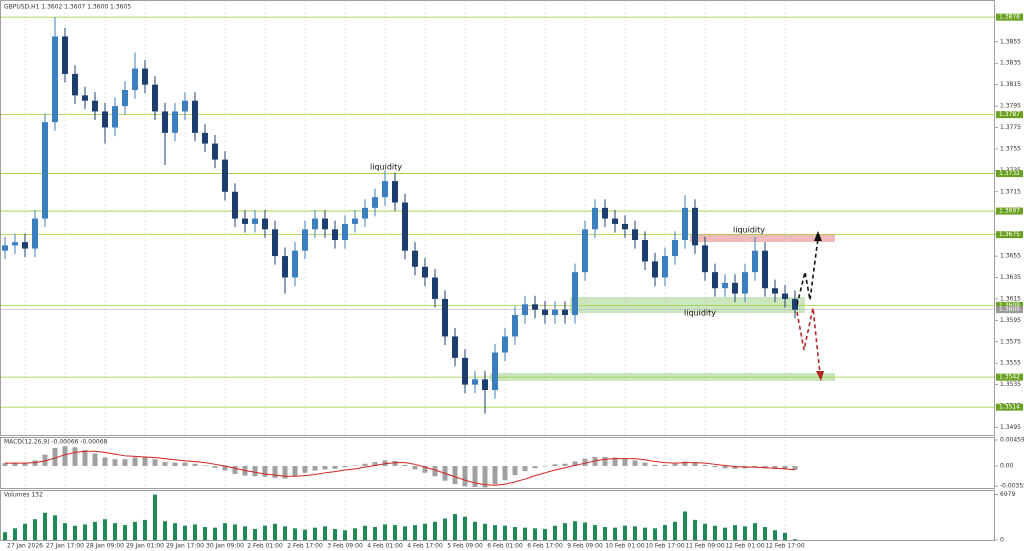 This screenshot has width=1024, height=551. Describe the element at coordinates (1009, 305) in the screenshot. I see `level-tag-label: 1.3609` at that location.